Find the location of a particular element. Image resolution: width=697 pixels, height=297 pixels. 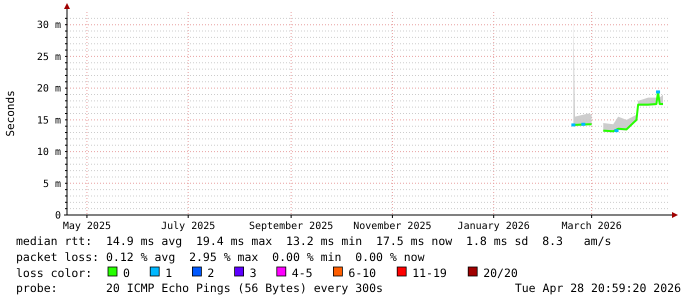

y-tick-label: 5 m is located at coordinates (51, 184).